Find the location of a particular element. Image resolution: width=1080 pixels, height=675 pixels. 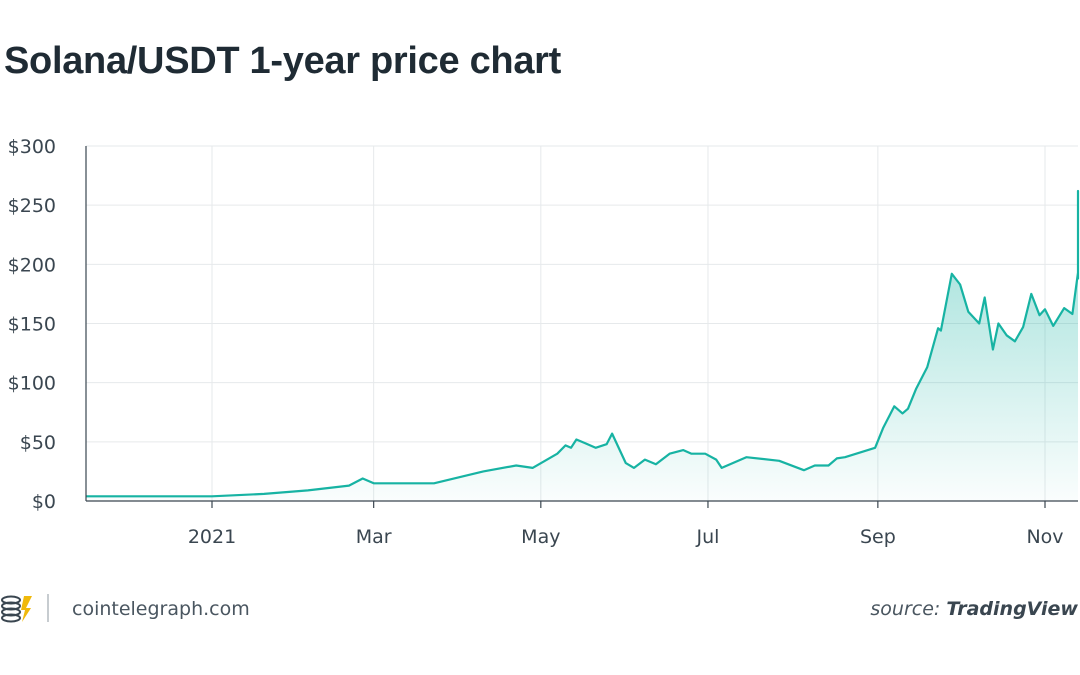

x-tick-label: May is located at coordinates (540, 537).